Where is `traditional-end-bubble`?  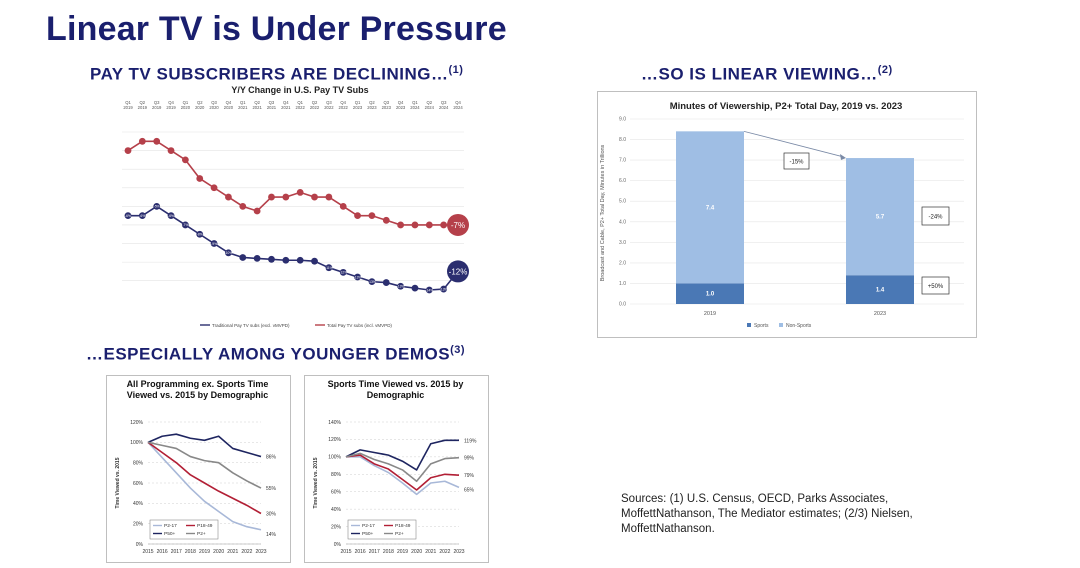 traditional-end-bubble is located at coordinates (458, 271).